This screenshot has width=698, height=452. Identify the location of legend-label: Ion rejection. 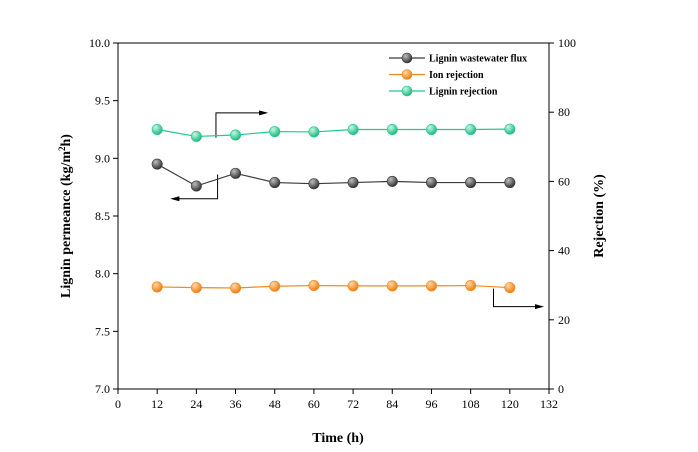
(456, 75).